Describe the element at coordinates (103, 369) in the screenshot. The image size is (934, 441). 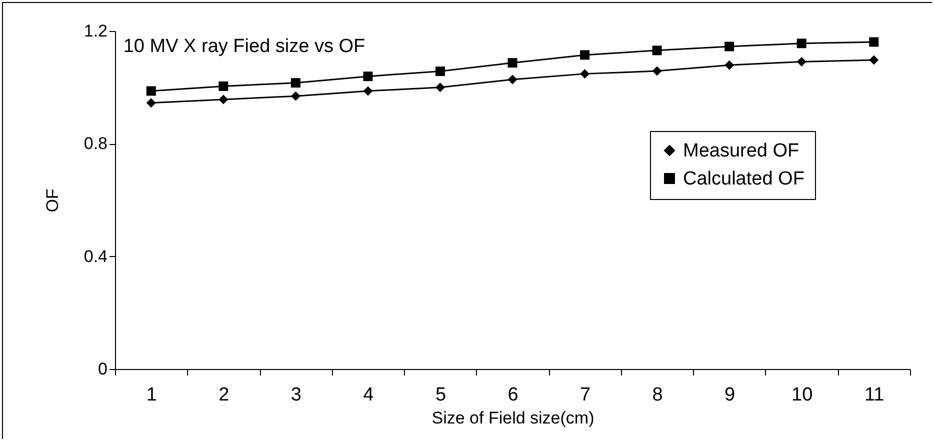
I see `y-tick-label: 0` at that location.